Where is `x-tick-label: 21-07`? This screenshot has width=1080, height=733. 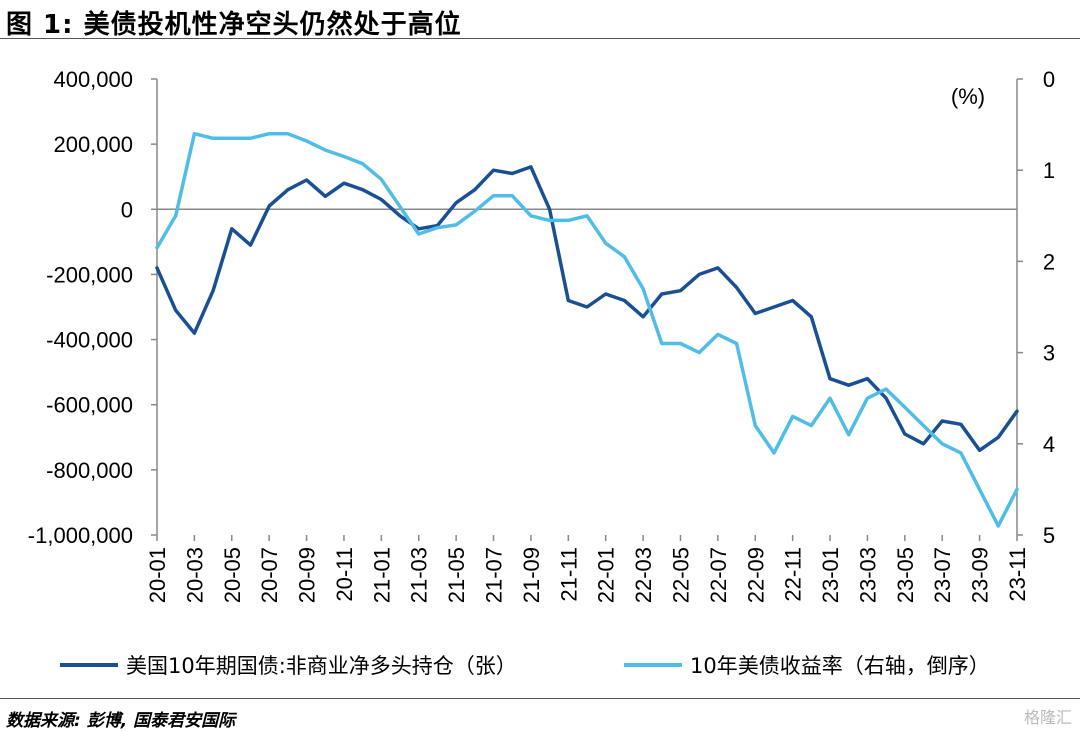 x-tick-label: 21-07 is located at coordinates (494, 575).